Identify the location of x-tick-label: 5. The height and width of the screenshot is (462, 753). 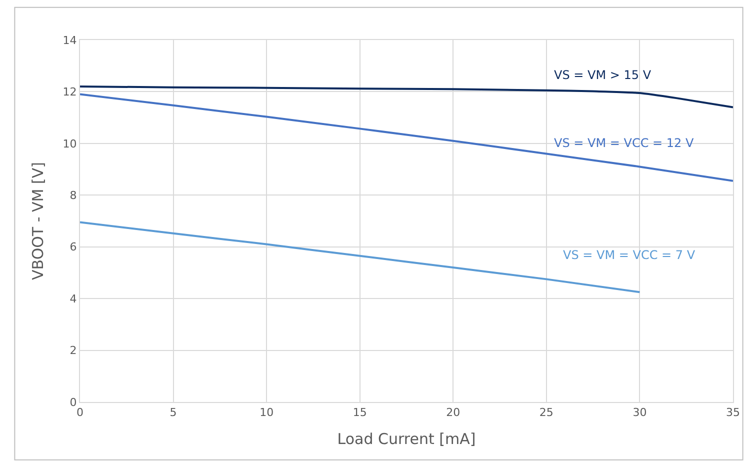
(173, 413).